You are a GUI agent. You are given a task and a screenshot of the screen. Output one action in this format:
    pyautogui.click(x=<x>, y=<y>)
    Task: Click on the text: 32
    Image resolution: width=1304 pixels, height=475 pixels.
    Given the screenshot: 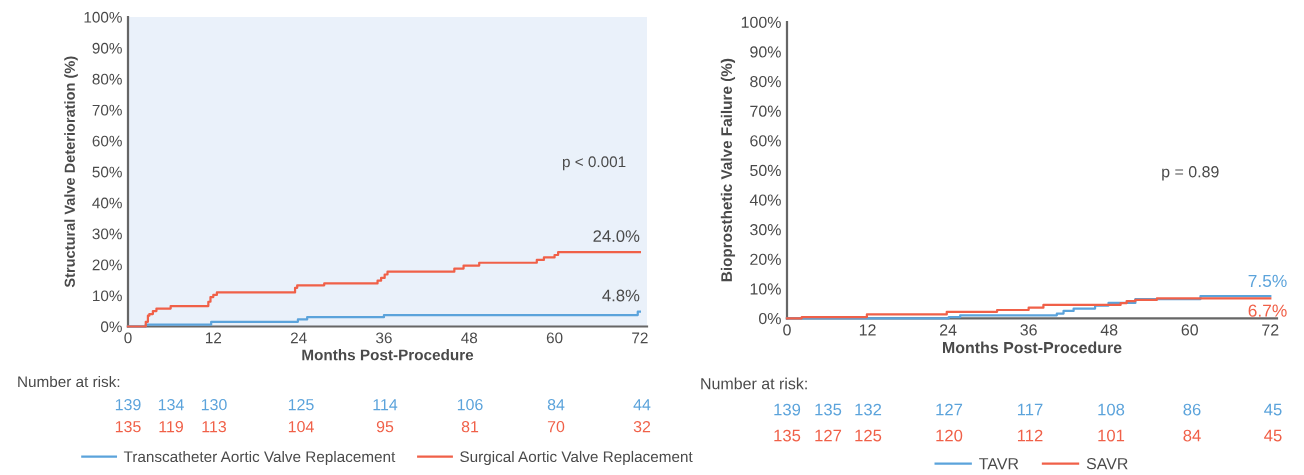 What is the action you would take?
    pyautogui.click(x=642, y=426)
    